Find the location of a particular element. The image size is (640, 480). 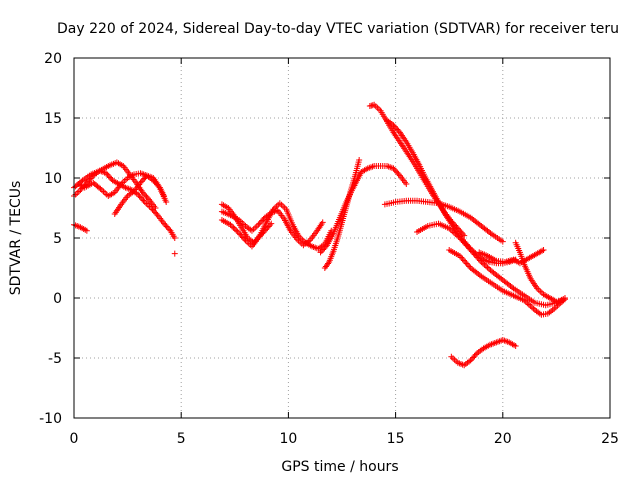

arc13-point is located at coordinates (502, 241).